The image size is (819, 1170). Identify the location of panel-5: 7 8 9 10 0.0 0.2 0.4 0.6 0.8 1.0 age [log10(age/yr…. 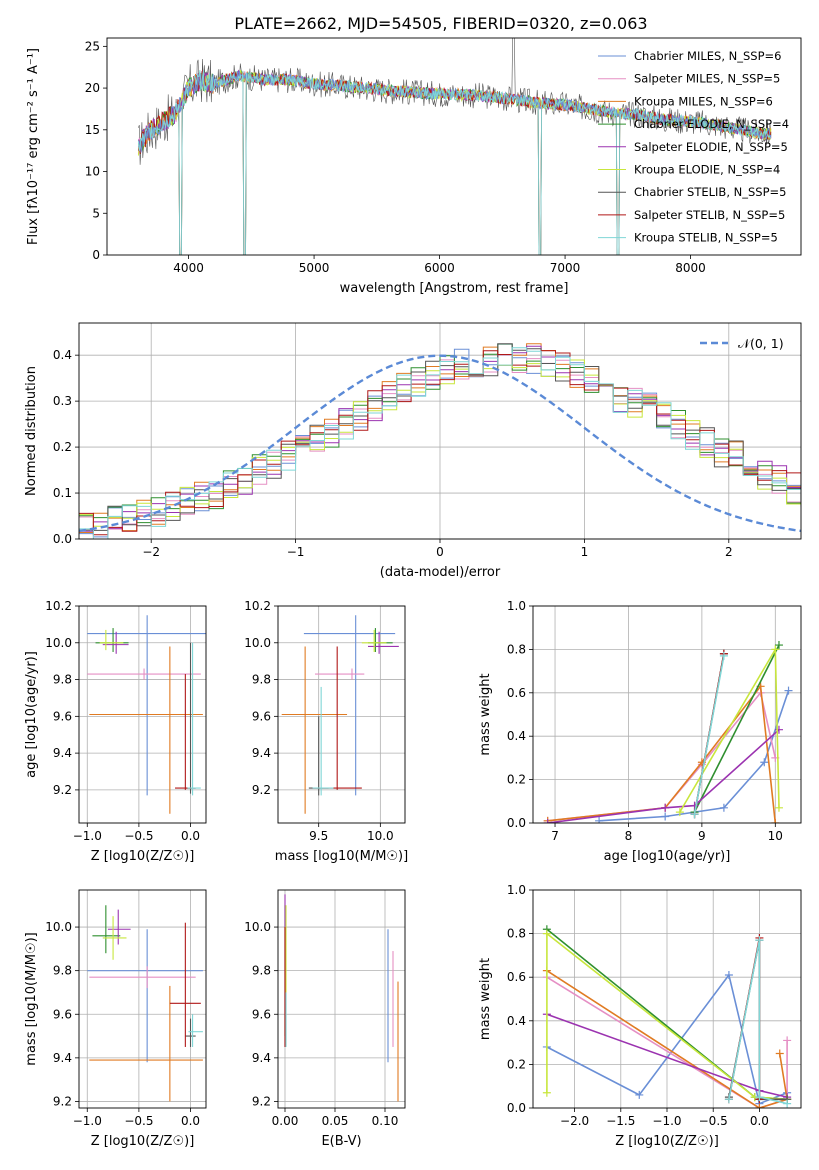
(640, 731).